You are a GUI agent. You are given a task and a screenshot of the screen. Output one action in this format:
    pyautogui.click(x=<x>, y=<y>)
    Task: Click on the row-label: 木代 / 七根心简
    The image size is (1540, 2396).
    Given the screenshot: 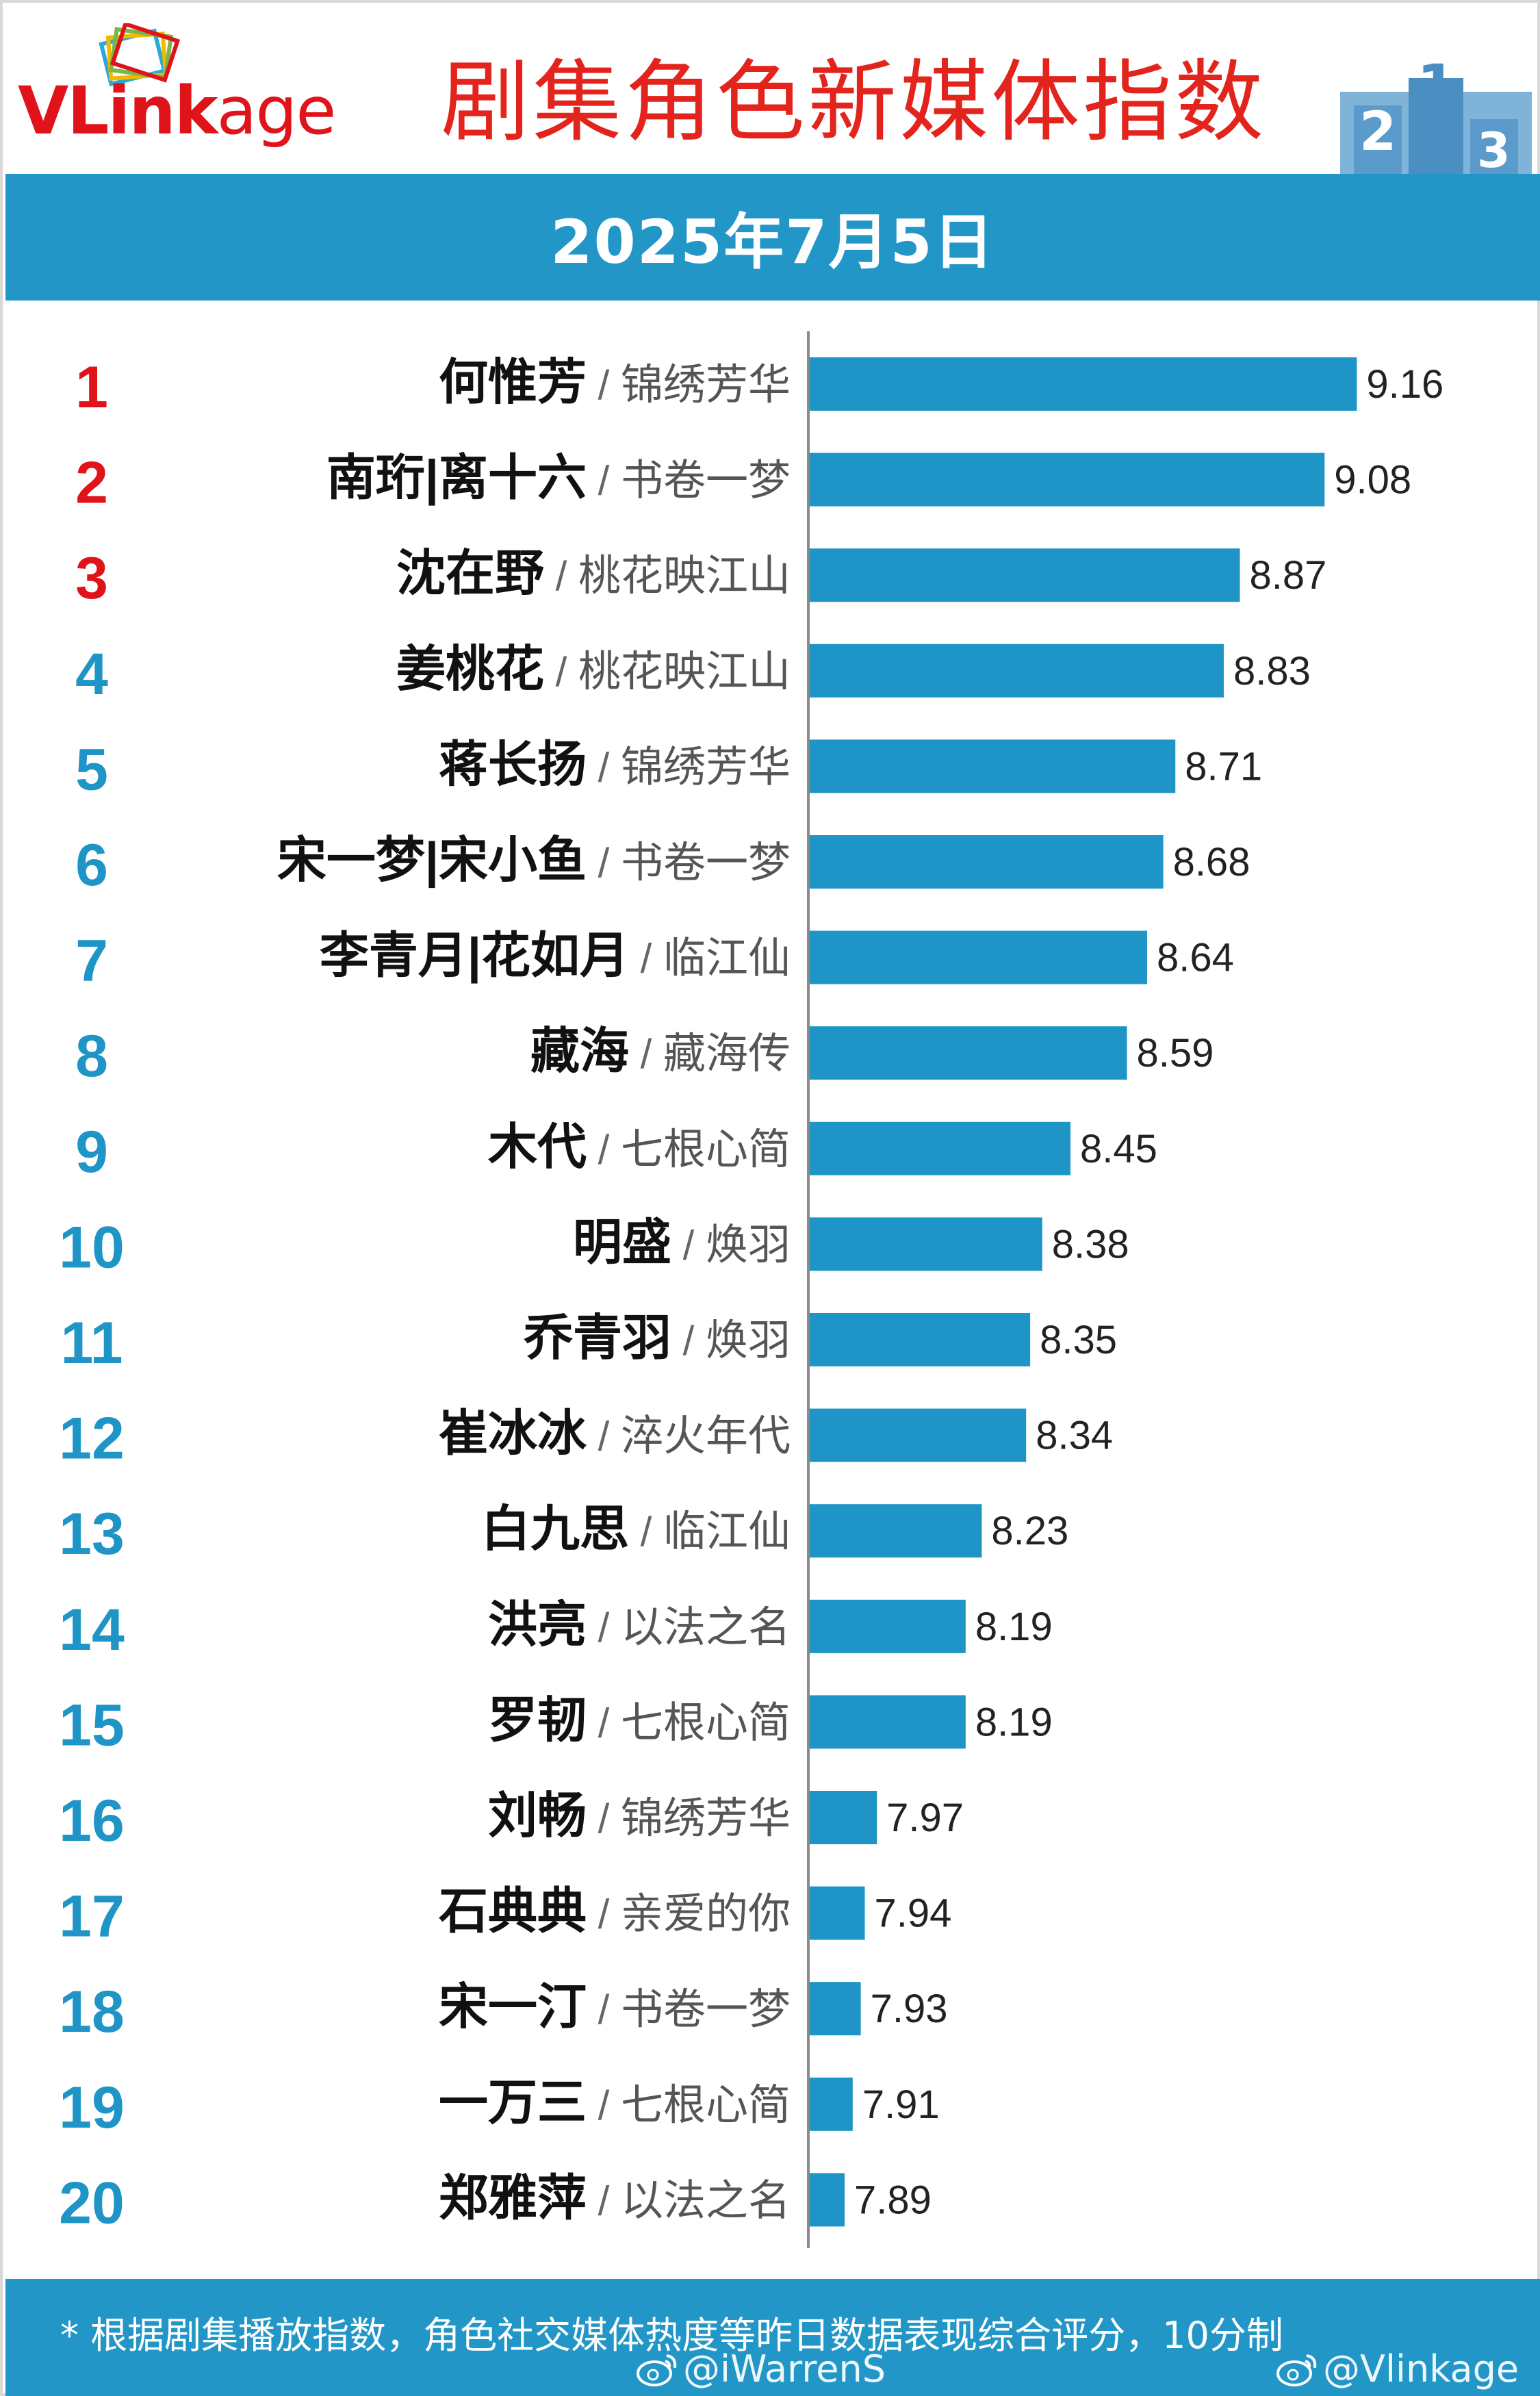 What is the action you would take?
    pyautogui.click(x=639, y=1147)
    